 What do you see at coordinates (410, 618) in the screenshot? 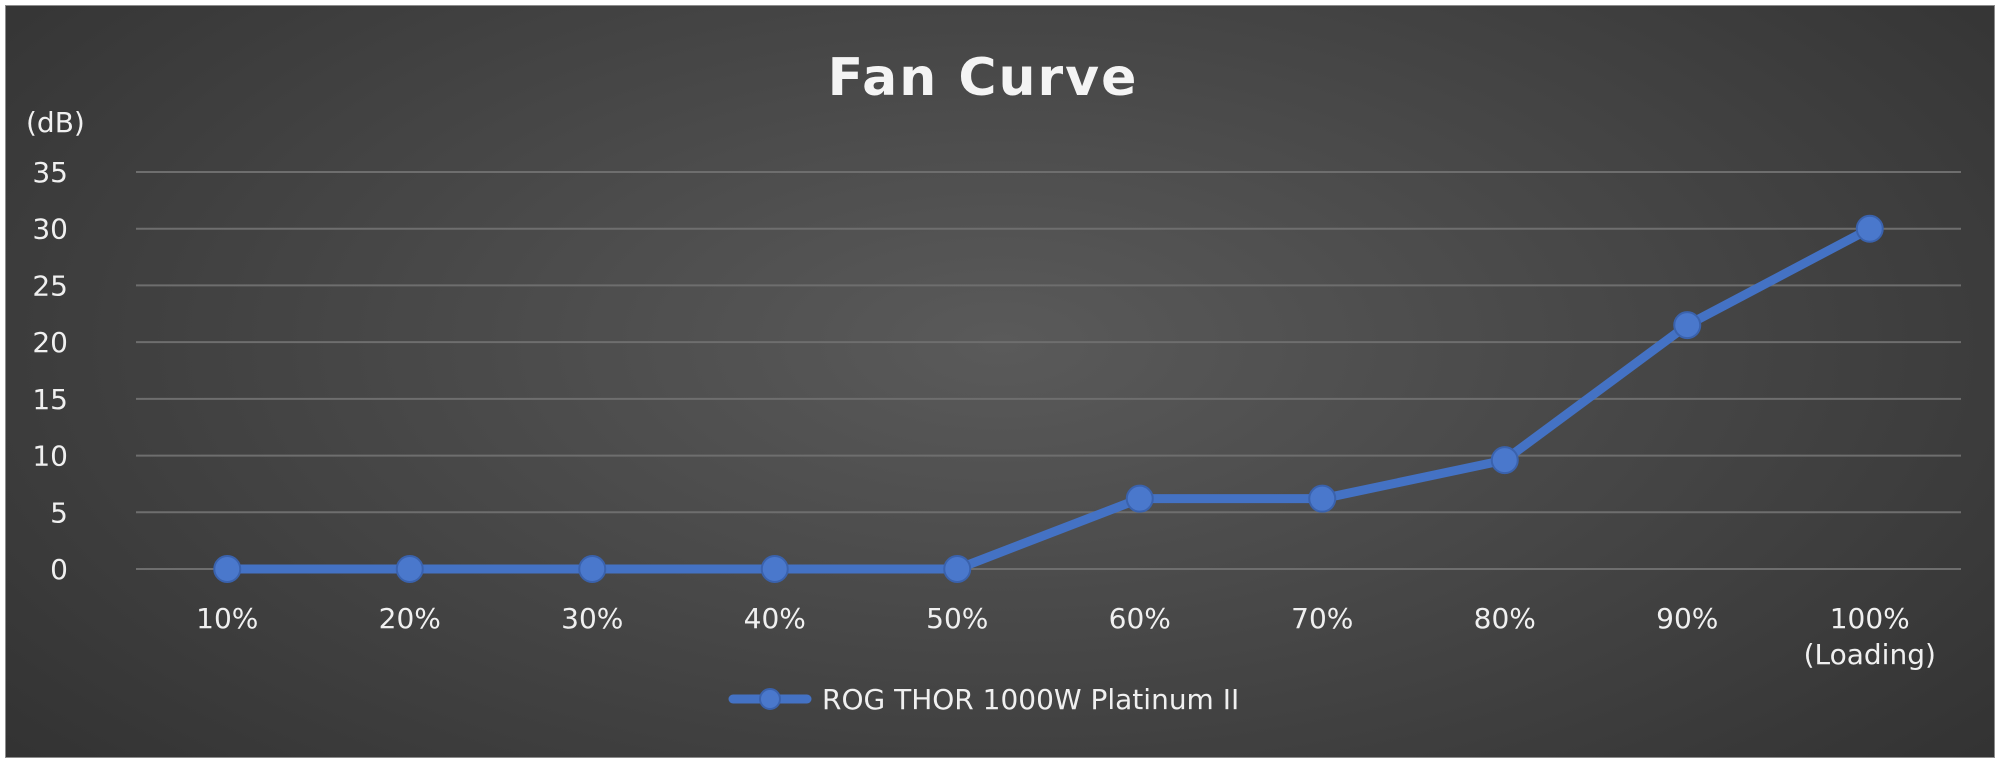
I see `x-tick-label: 20%` at bounding box center [410, 618].